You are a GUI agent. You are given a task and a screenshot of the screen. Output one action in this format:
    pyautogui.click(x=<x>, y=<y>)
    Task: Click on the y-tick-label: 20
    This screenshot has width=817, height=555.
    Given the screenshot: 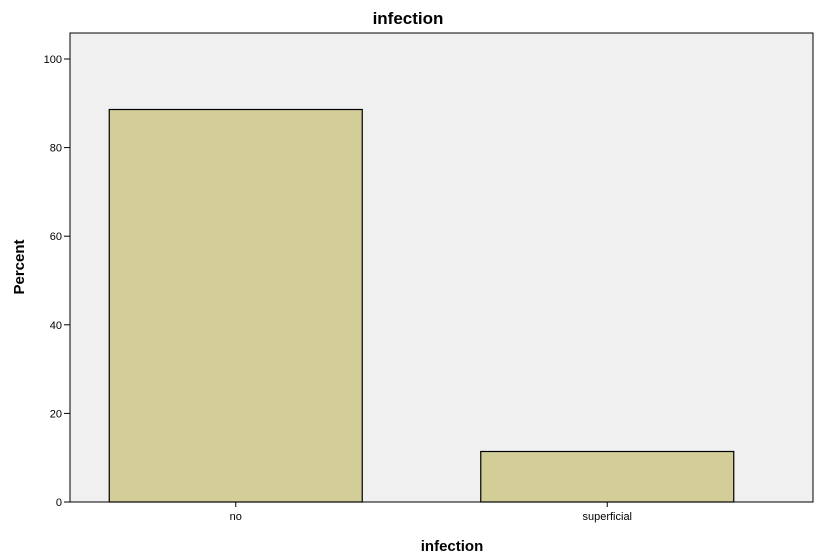 What is the action you would take?
    pyautogui.click(x=56, y=414)
    